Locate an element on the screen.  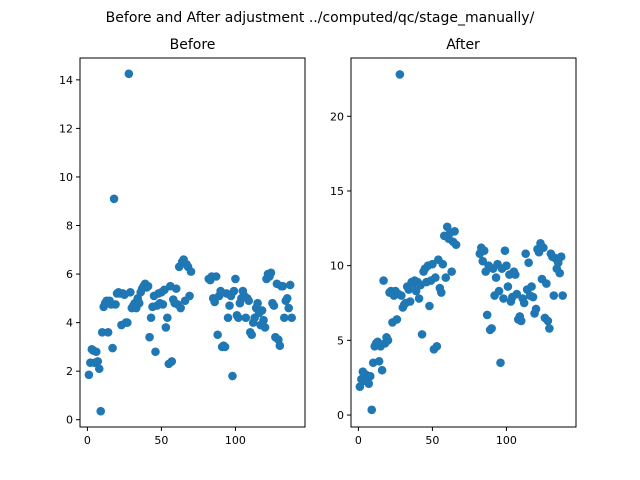
after-x-tick-label: 0 is located at coordinates (358, 440).